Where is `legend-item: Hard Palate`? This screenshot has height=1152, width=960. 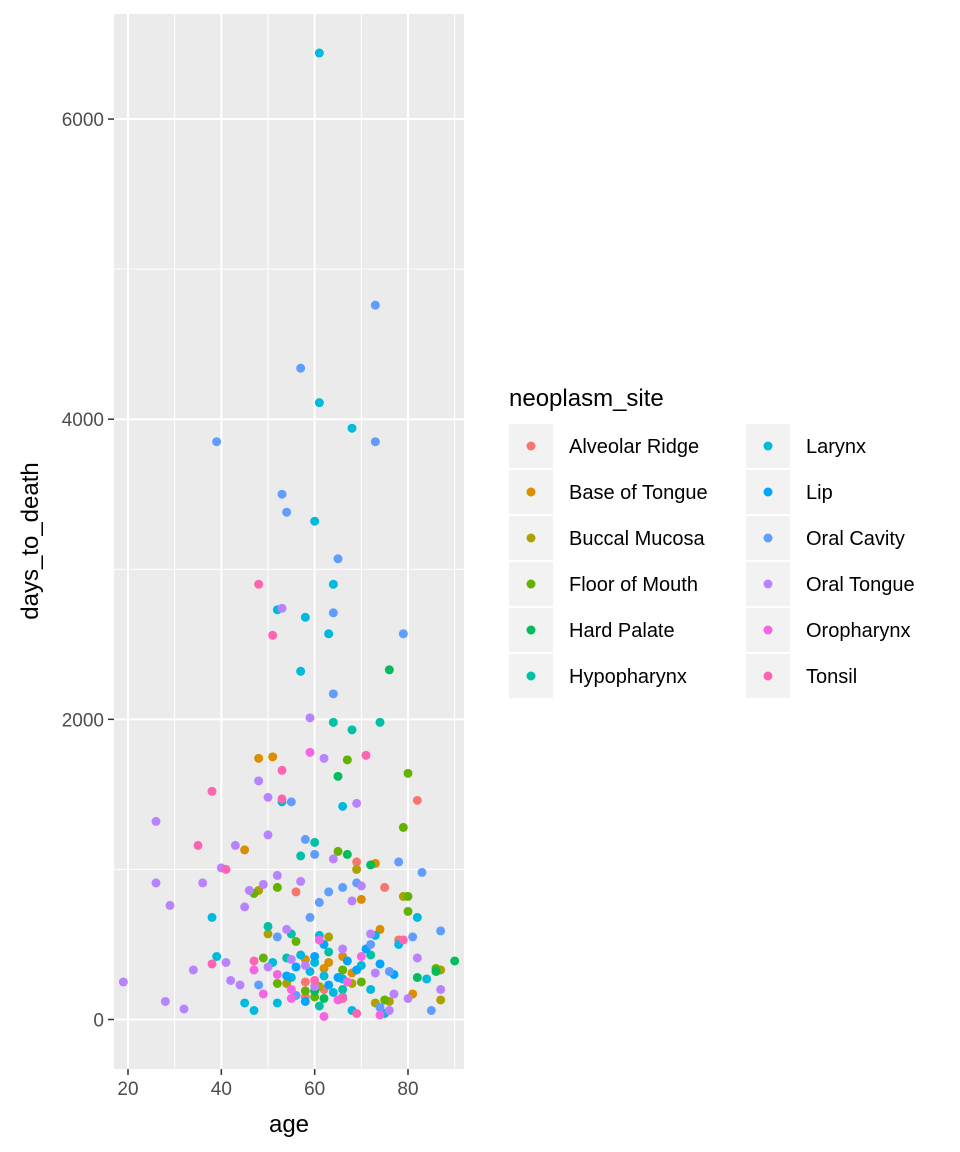 legend-item: Hard Palate is located at coordinates (592, 630).